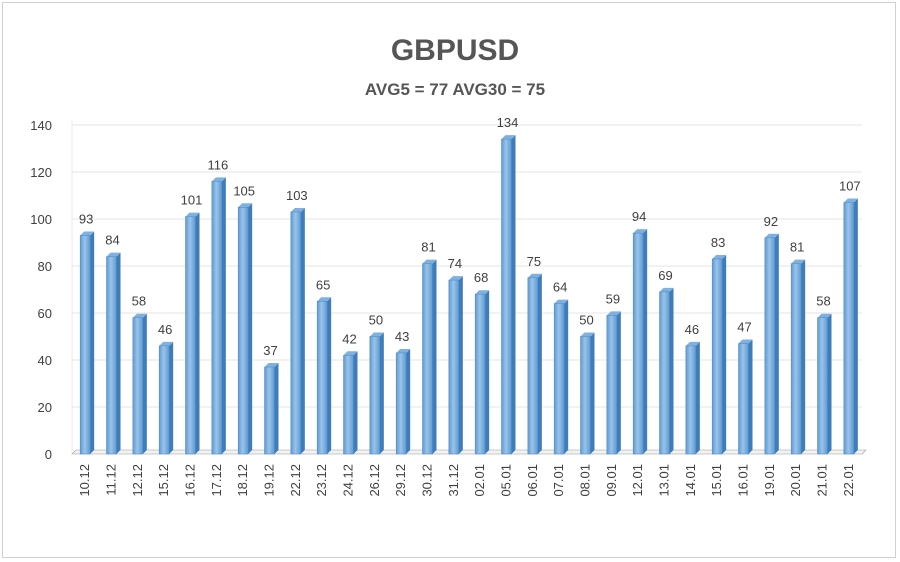 The image size is (900, 562). I want to click on data-label: 134, so click(508, 122).